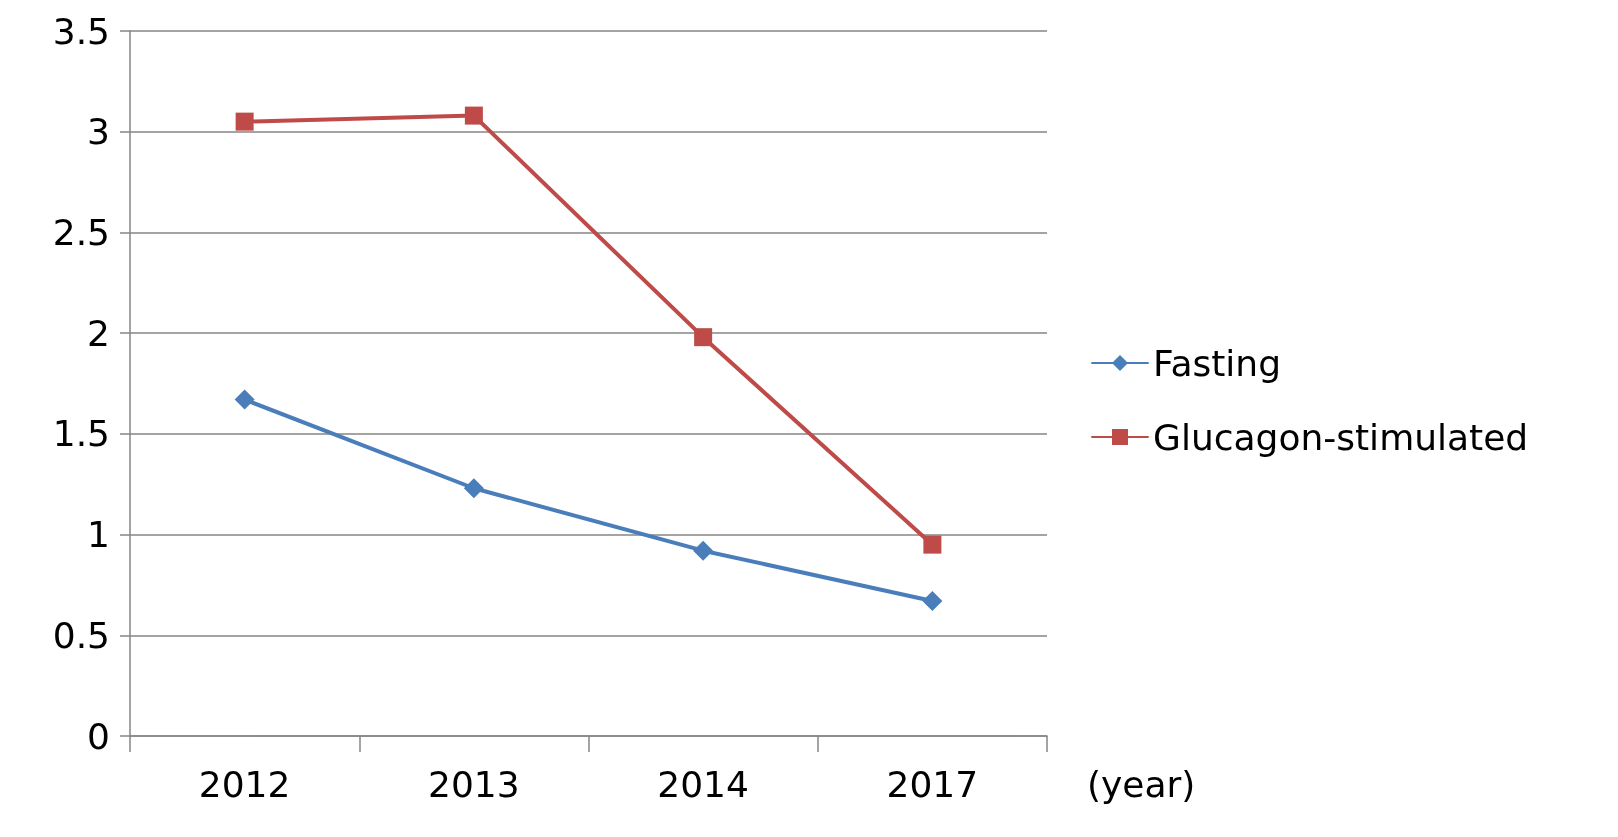 Image resolution: width=1618 pixels, height=837 pixels. Describe the element at coordinates (81, 635) in the screenshot. I see `y-tick-label: 0.5` at that location.